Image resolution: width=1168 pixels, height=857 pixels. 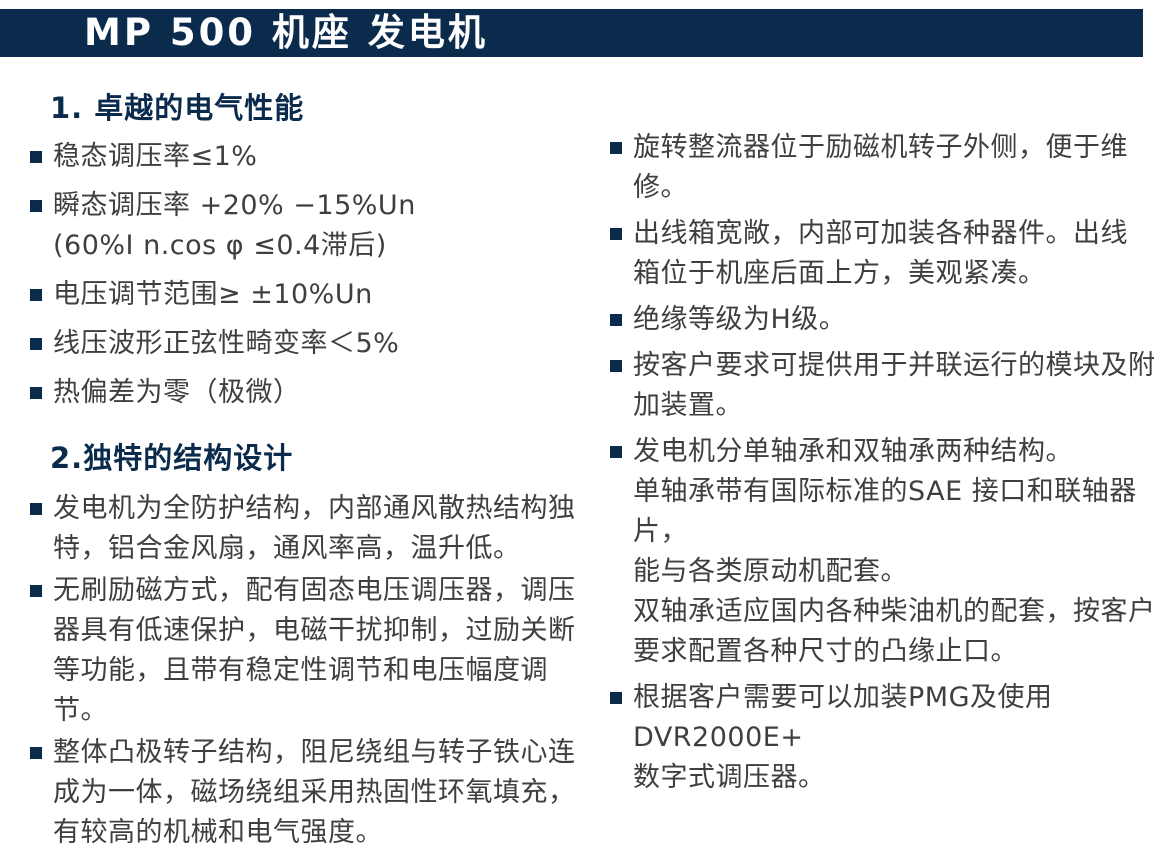 I want to click on list-item: 出线箱宽敞，内部可加装各种器件。出线 箱位于机座后面上方，美观紧凑。, so click(x=889, y=254).